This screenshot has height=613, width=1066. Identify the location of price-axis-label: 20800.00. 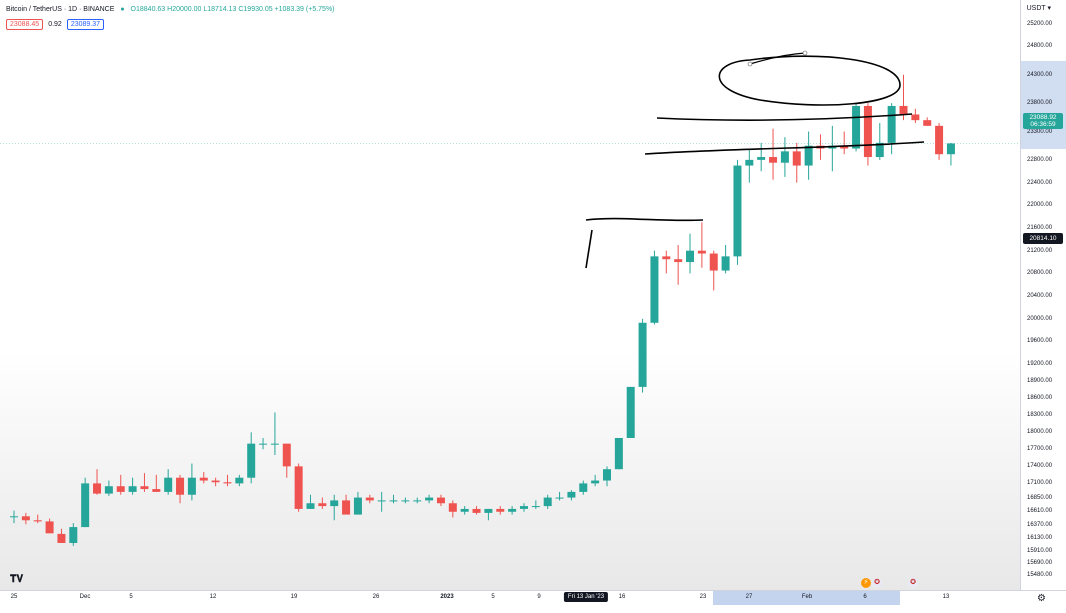
(1040, 273).